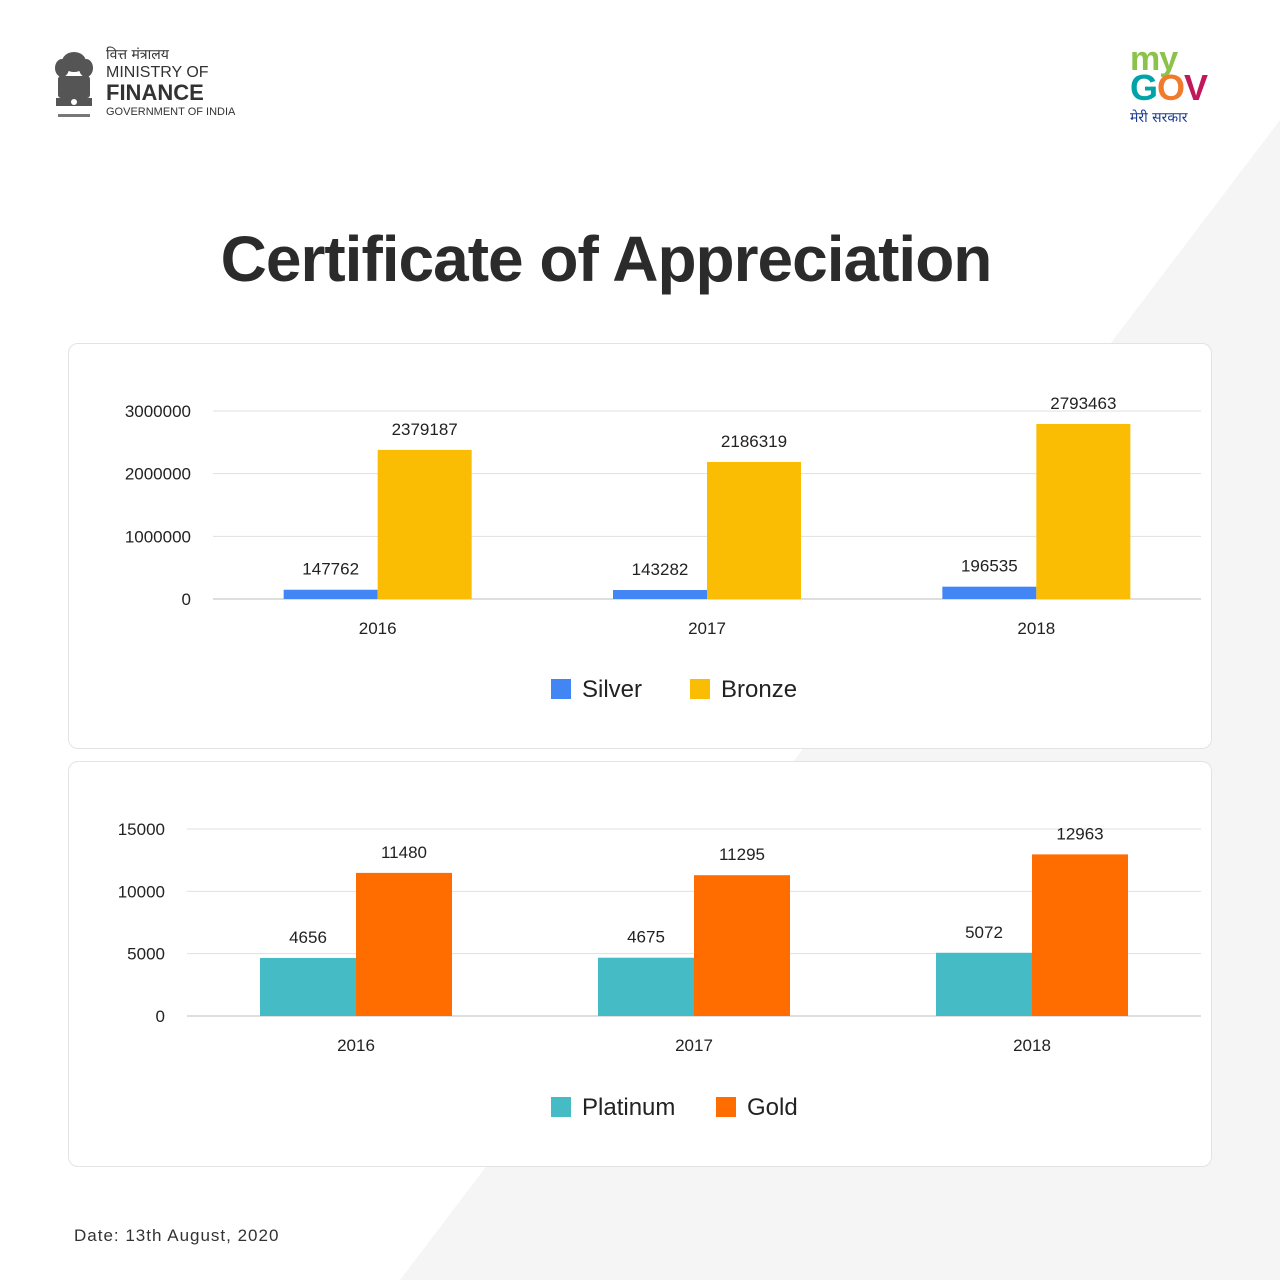  What do you see at coordinates (1079, 833) in the screenshot?
I see `data-label: 12963` at bounding box center [1079, 833].